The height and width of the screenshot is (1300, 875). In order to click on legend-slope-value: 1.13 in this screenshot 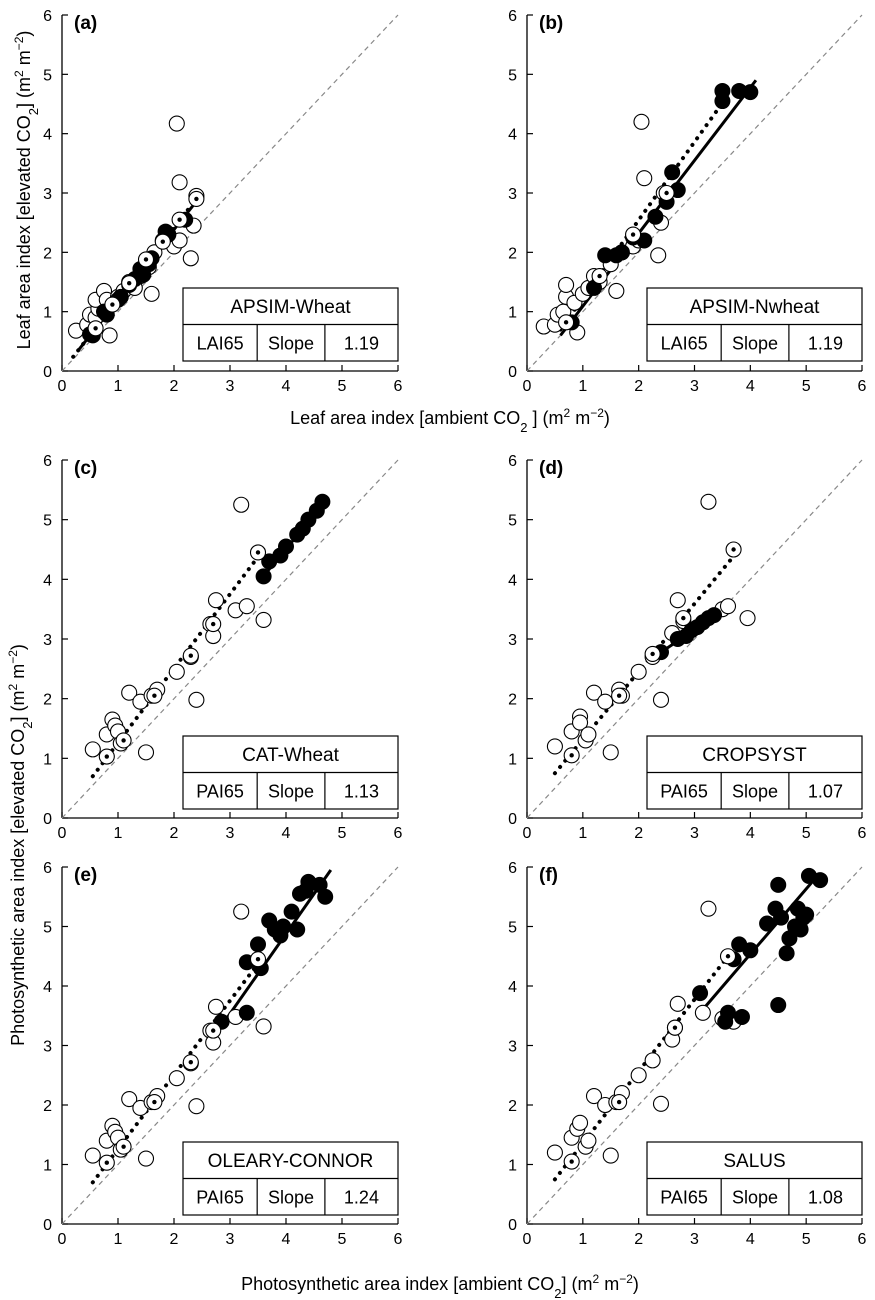, I will do `click(361, 792)`.